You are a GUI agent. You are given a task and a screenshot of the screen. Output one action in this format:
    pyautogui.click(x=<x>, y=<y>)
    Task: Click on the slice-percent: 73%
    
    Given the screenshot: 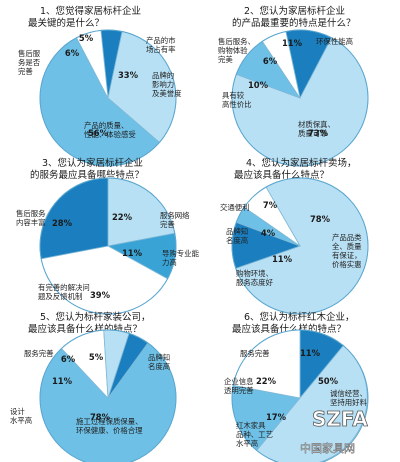 What is the action you would take?
    pyautogui.click(x=318, y=133)
    